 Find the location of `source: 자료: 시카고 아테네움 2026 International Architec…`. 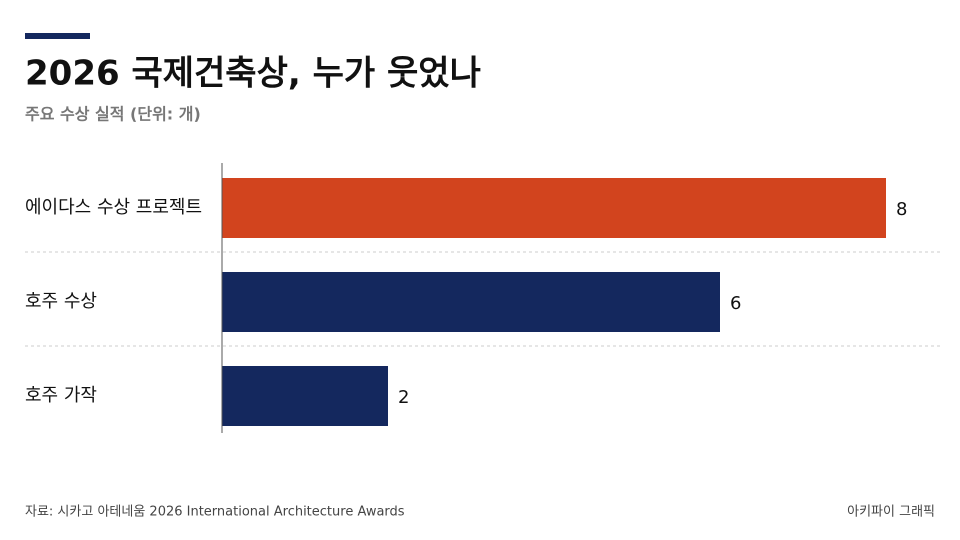

source: 자료: 시카고 아테네움 2026 International Architec… is located at coordinates (215, 512).